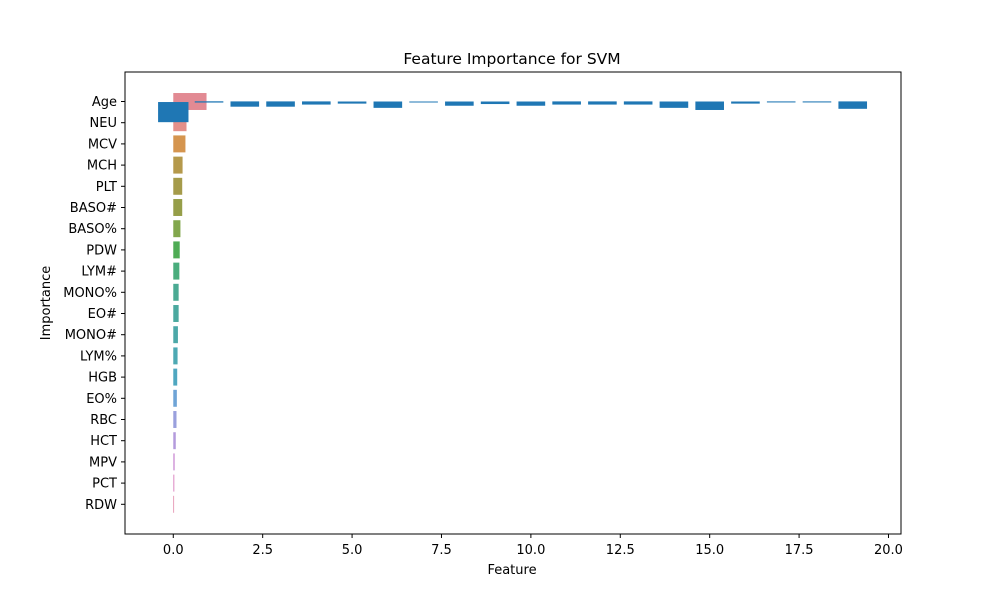 The height and width of the screenshot is (600, 1000). Describe the element at coordinates (102, 314) in the screenshot. I see `y-tick-label: EO#` at that location.